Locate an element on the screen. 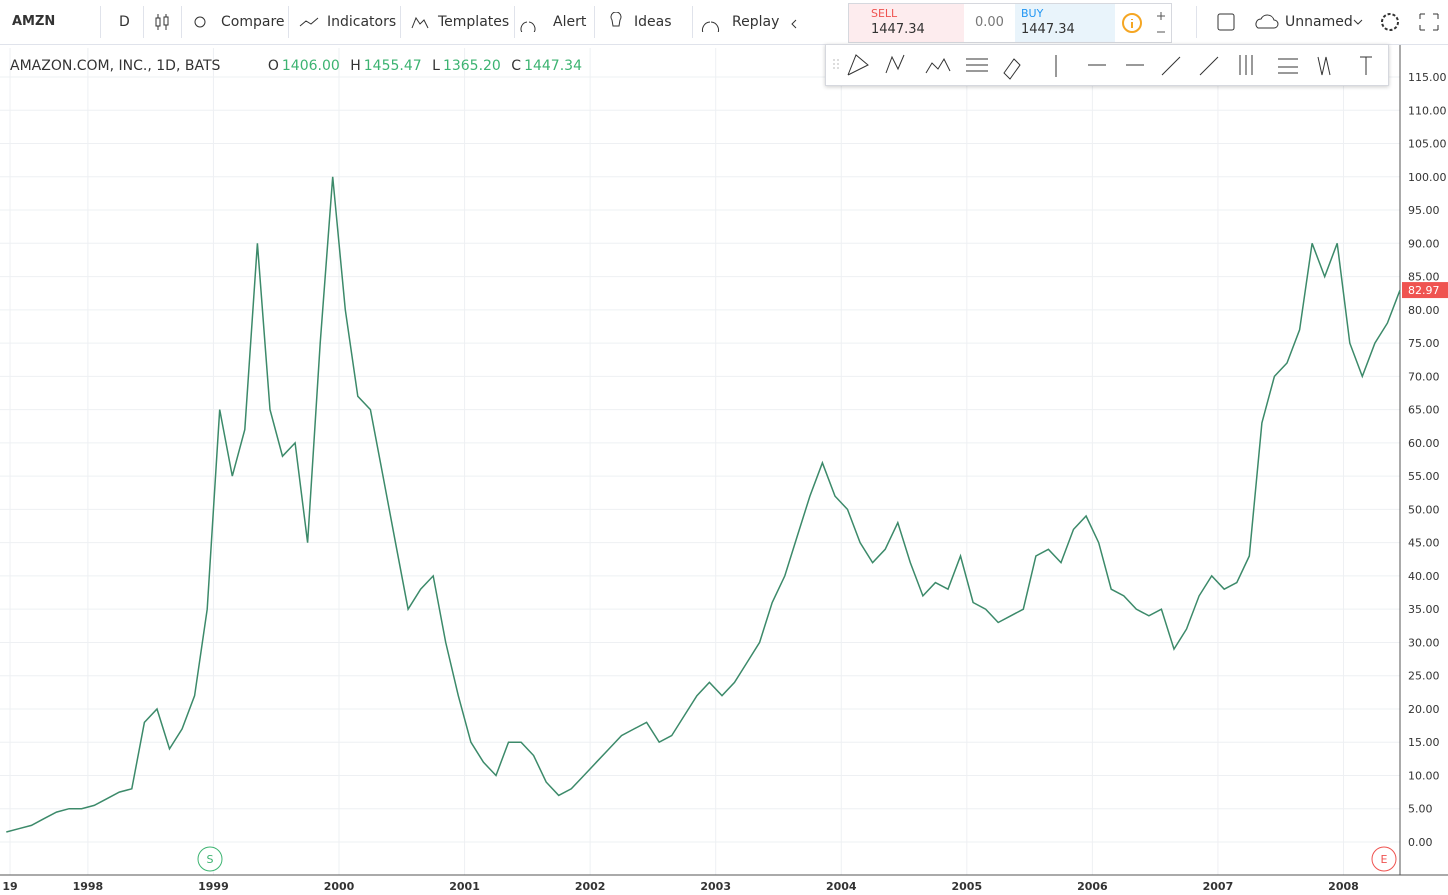 The height and width of the screenshot is (895, 1448). chart-type-icon is located at coordinates (163, 22).